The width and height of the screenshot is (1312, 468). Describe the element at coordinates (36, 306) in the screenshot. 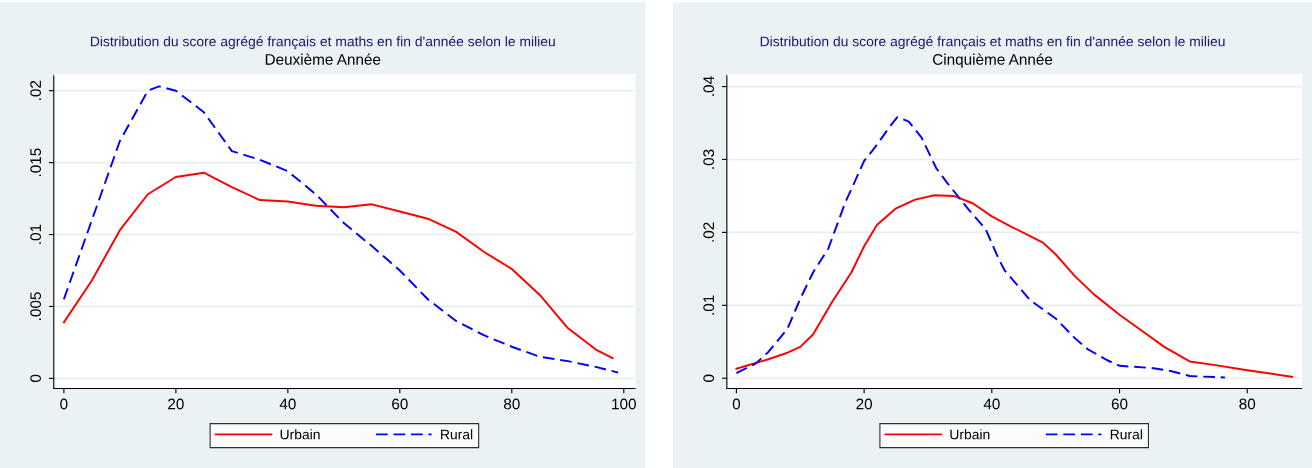

I see `y-tick-label: .005` at that location.